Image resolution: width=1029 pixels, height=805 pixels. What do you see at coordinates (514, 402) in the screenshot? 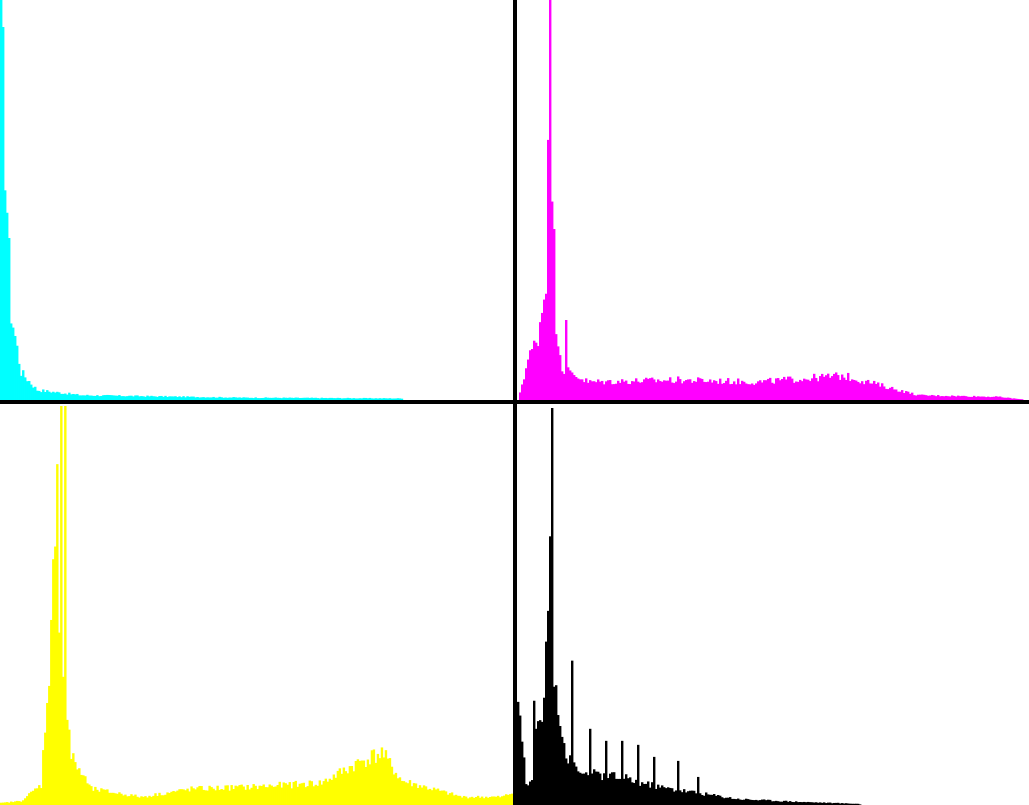
I see `horizontal-divider` at bounding box center [514, 402].